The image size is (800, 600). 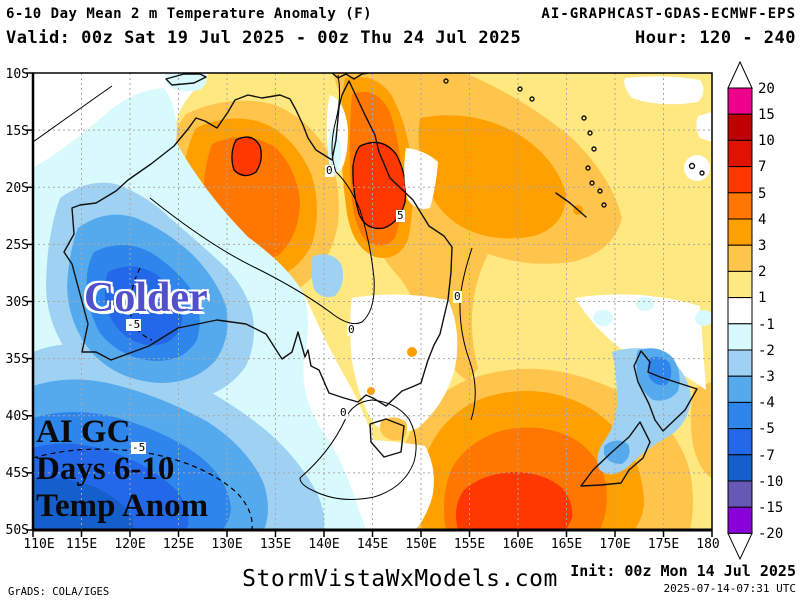 What do you see at coordinates (141, 304) in the screenshot?
I see `minus5-contour-west` at bounding box center [141, 304].